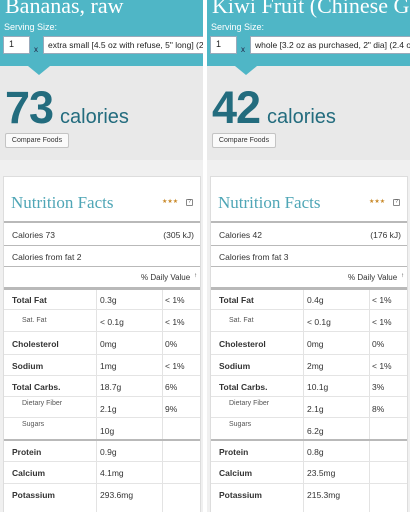 The height and width of the screenshot is (512, 410). I want to click on nutrient-label: Protein, so click(234, 452).